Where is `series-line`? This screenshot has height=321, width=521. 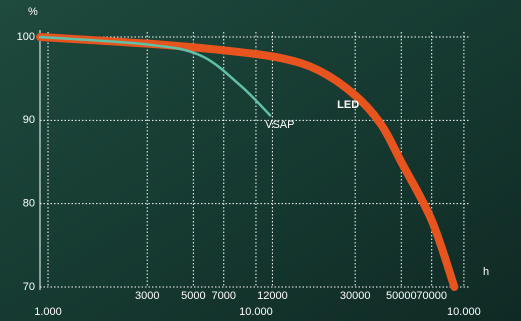 series-line is located at coordinates (155, 76).